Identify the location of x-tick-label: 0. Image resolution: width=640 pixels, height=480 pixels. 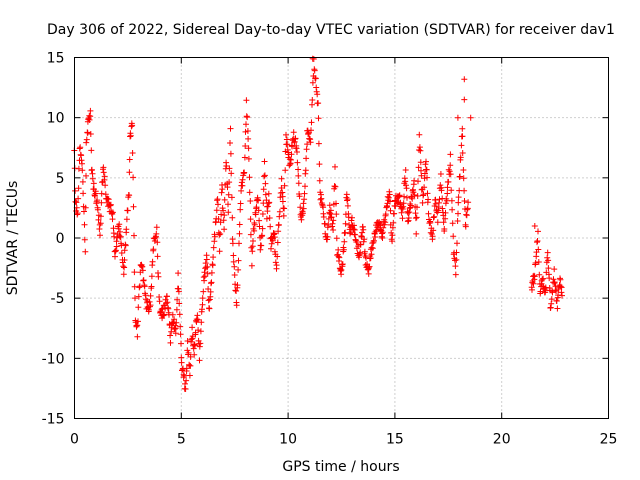
(74, 440).